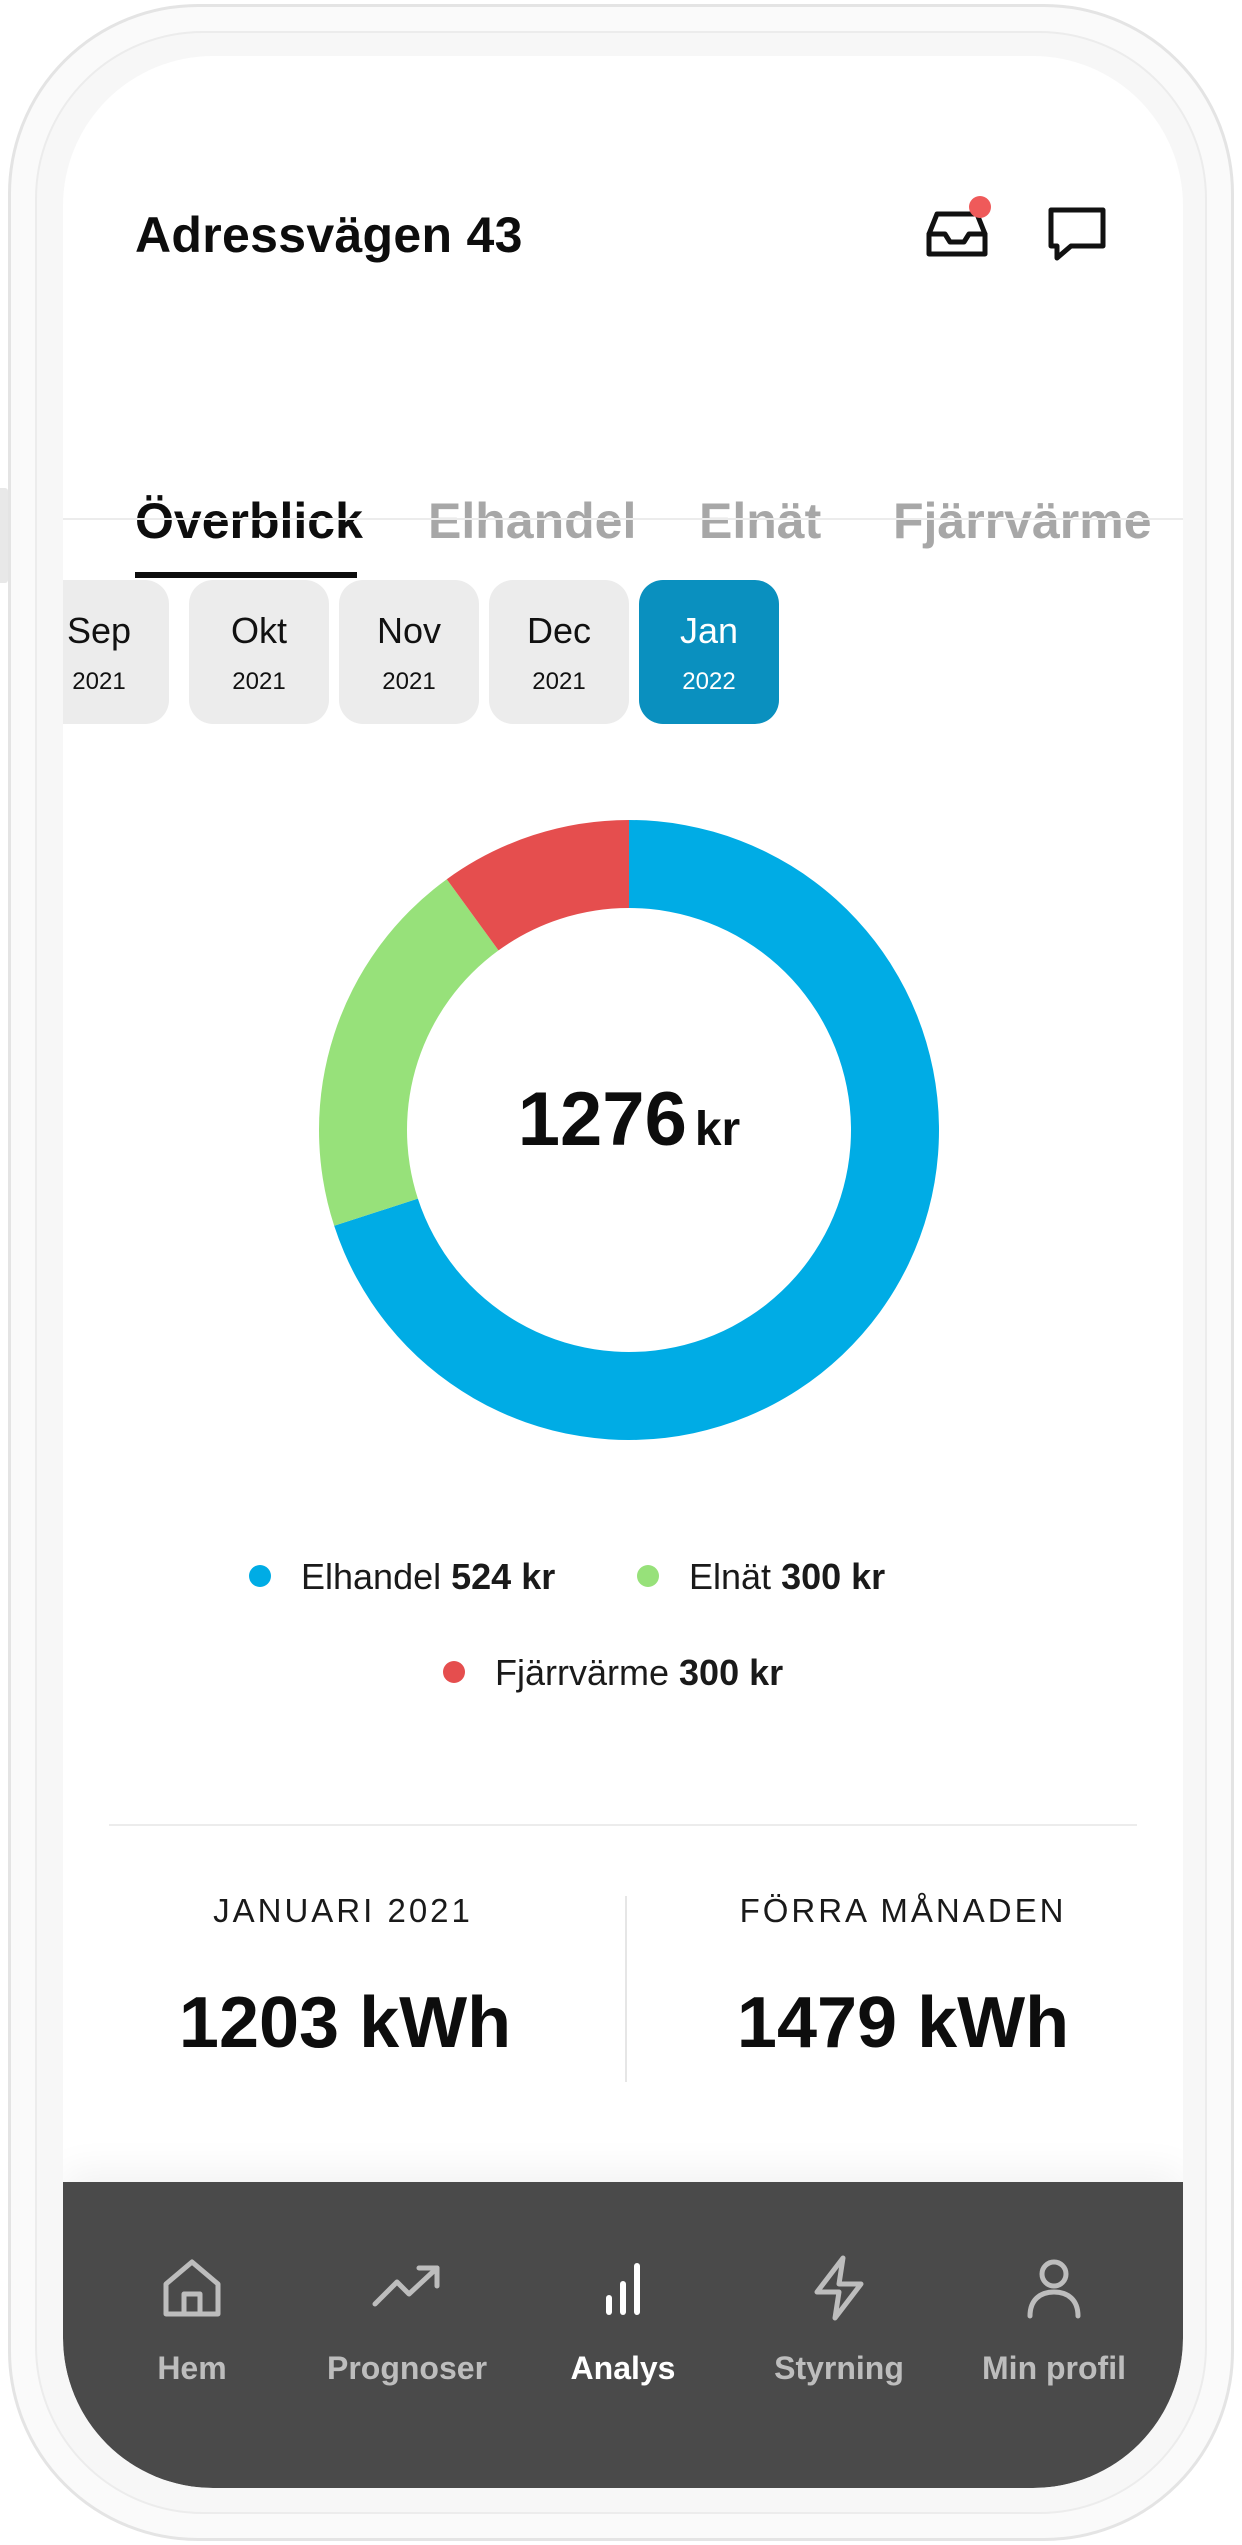 This screenshot has width=1242, height=2545. Describe the element at coordinates (623, 1825) in the screenshot. I see `section-divider` at that location.